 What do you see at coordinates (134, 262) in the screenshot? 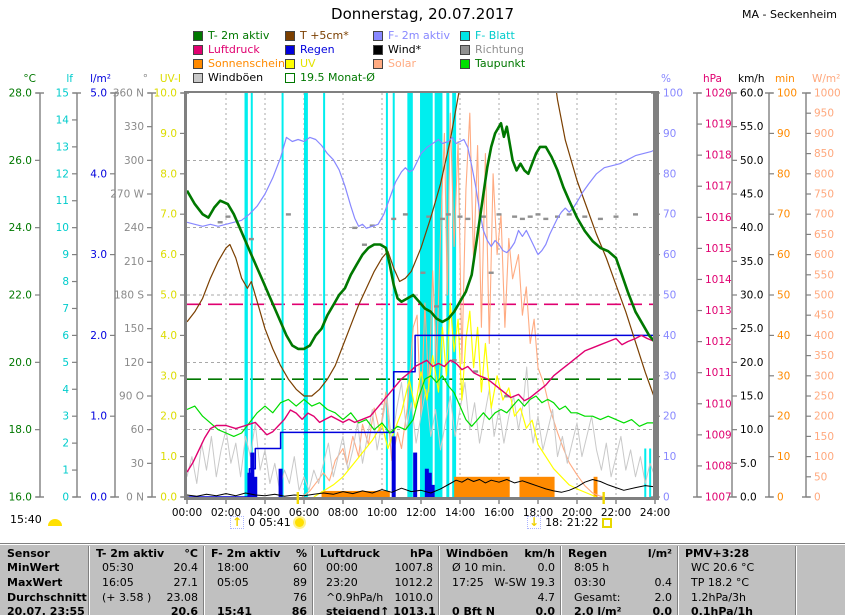
I see `axis-tick-label: 210` at bounding box center [134, 262].